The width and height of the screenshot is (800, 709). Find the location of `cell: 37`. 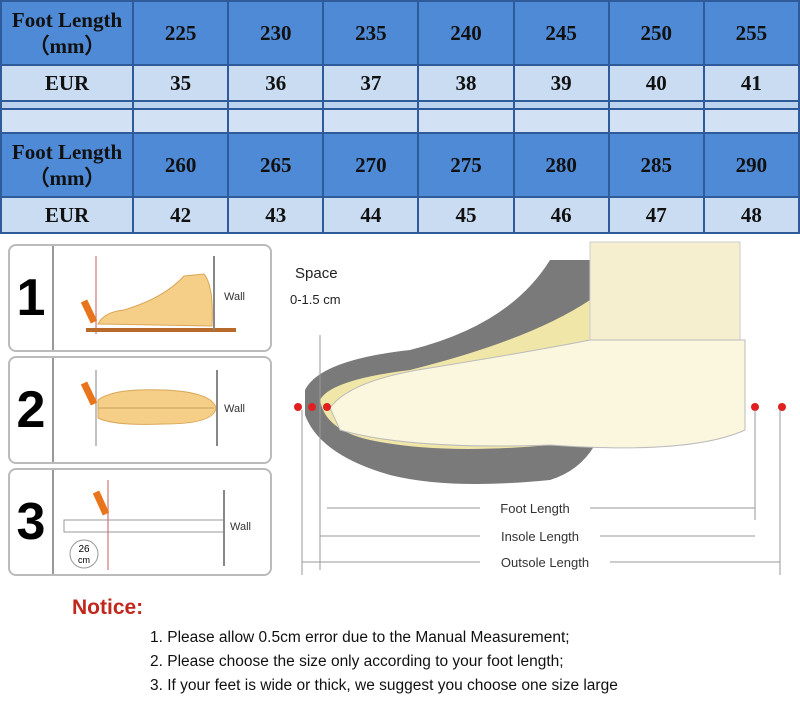

cell: 37 is located at coordinates (371, 83).